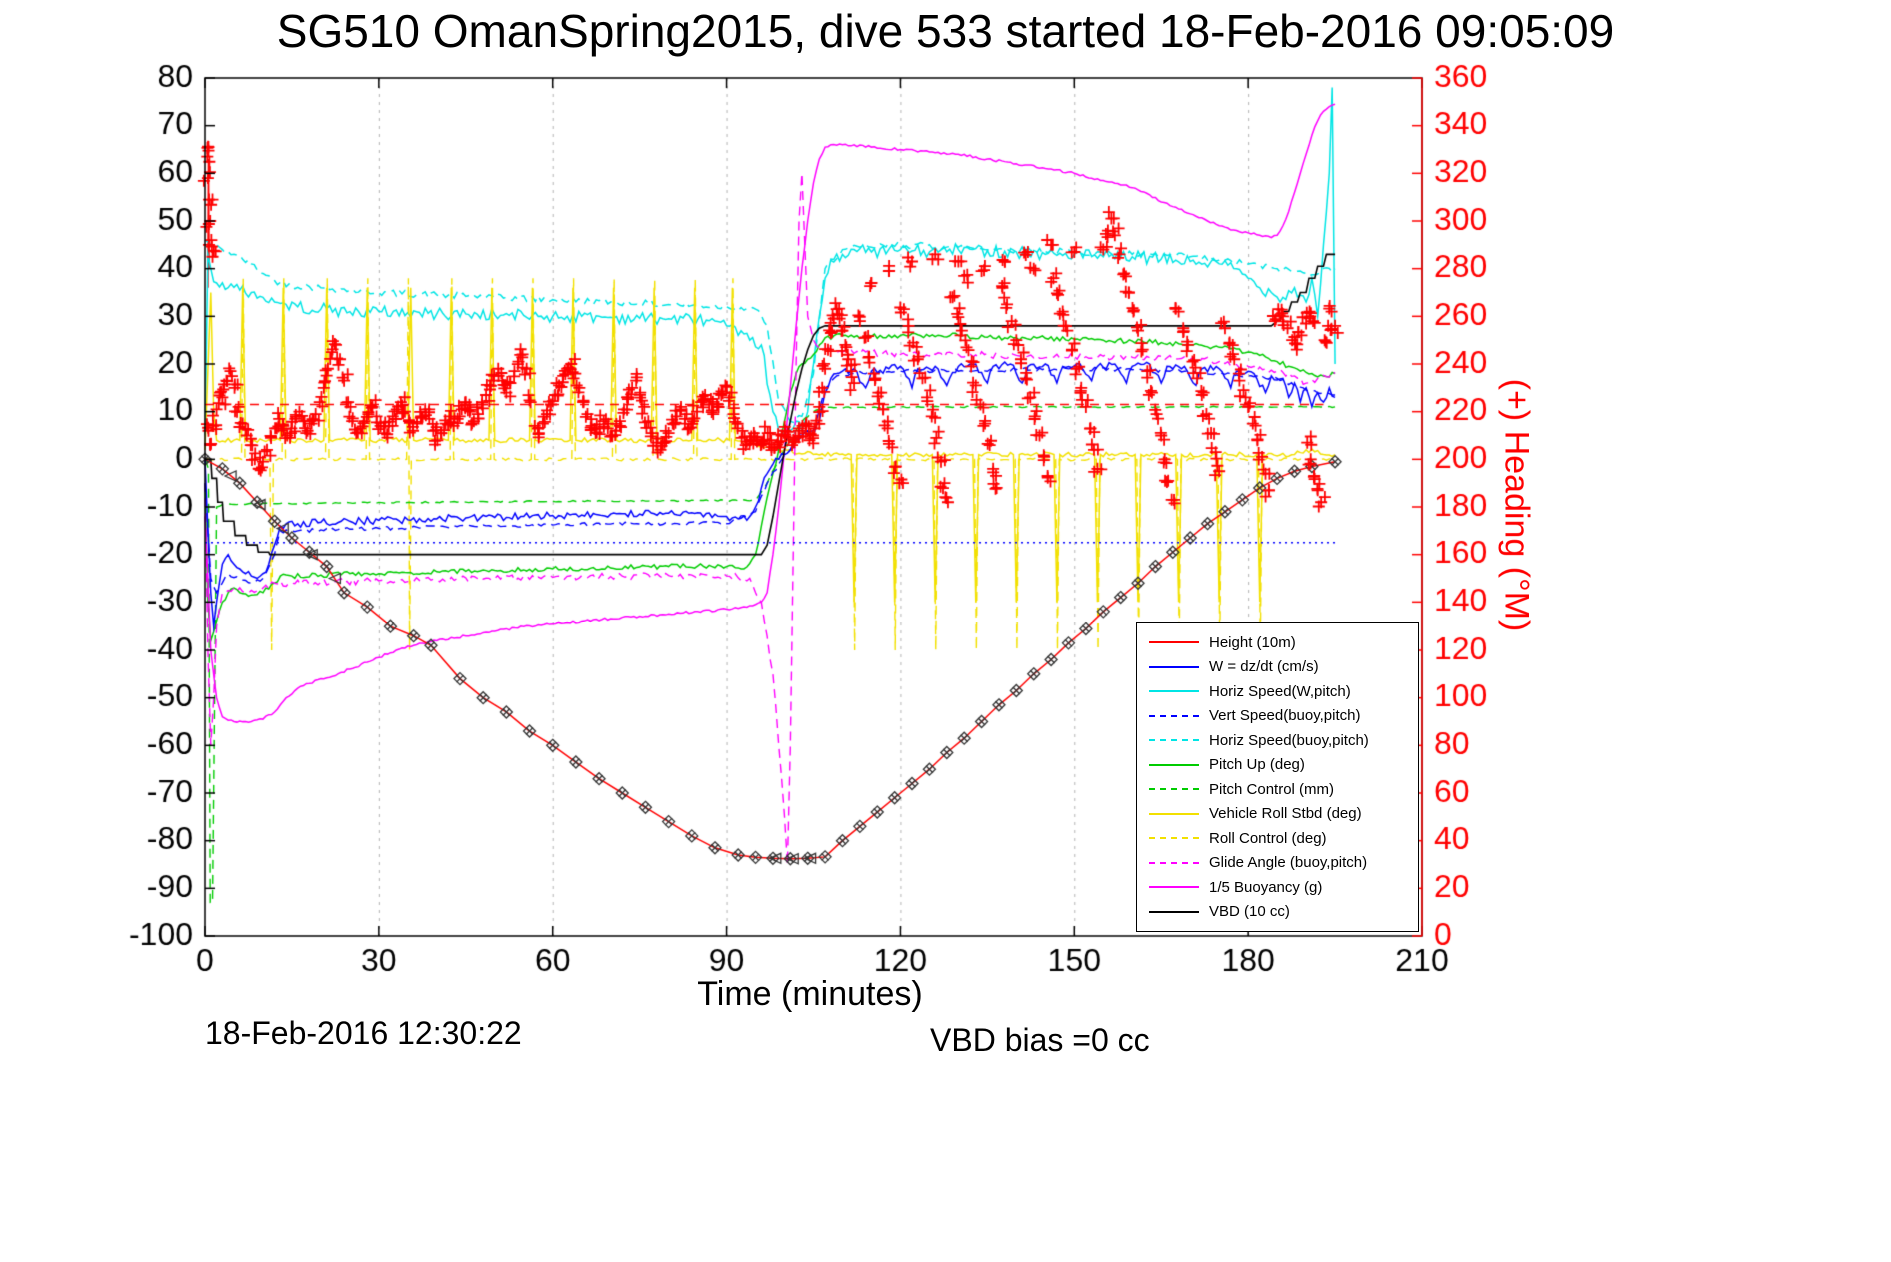 This screenshot has height=1262, width=1891. What do you see at coordinates (1266, 887) in the screenshot?
I see `legend-item-label: 1/5 Buoyancy (g)` at bounding box center [1266, 887].